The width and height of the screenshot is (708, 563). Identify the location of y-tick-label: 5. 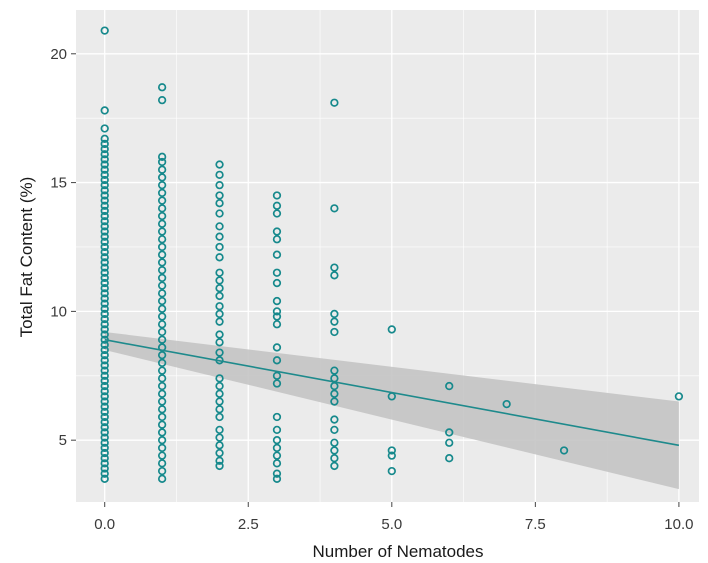
(63, 440).